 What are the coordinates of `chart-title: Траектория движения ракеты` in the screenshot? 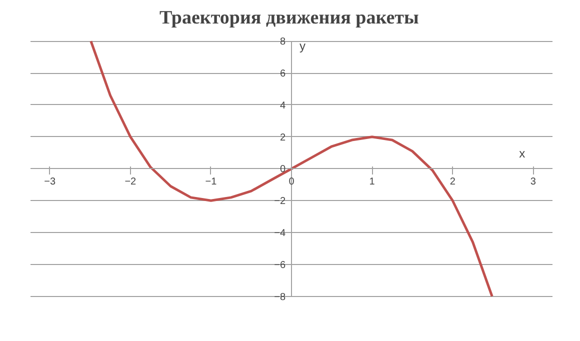 It's located at (289, 18).